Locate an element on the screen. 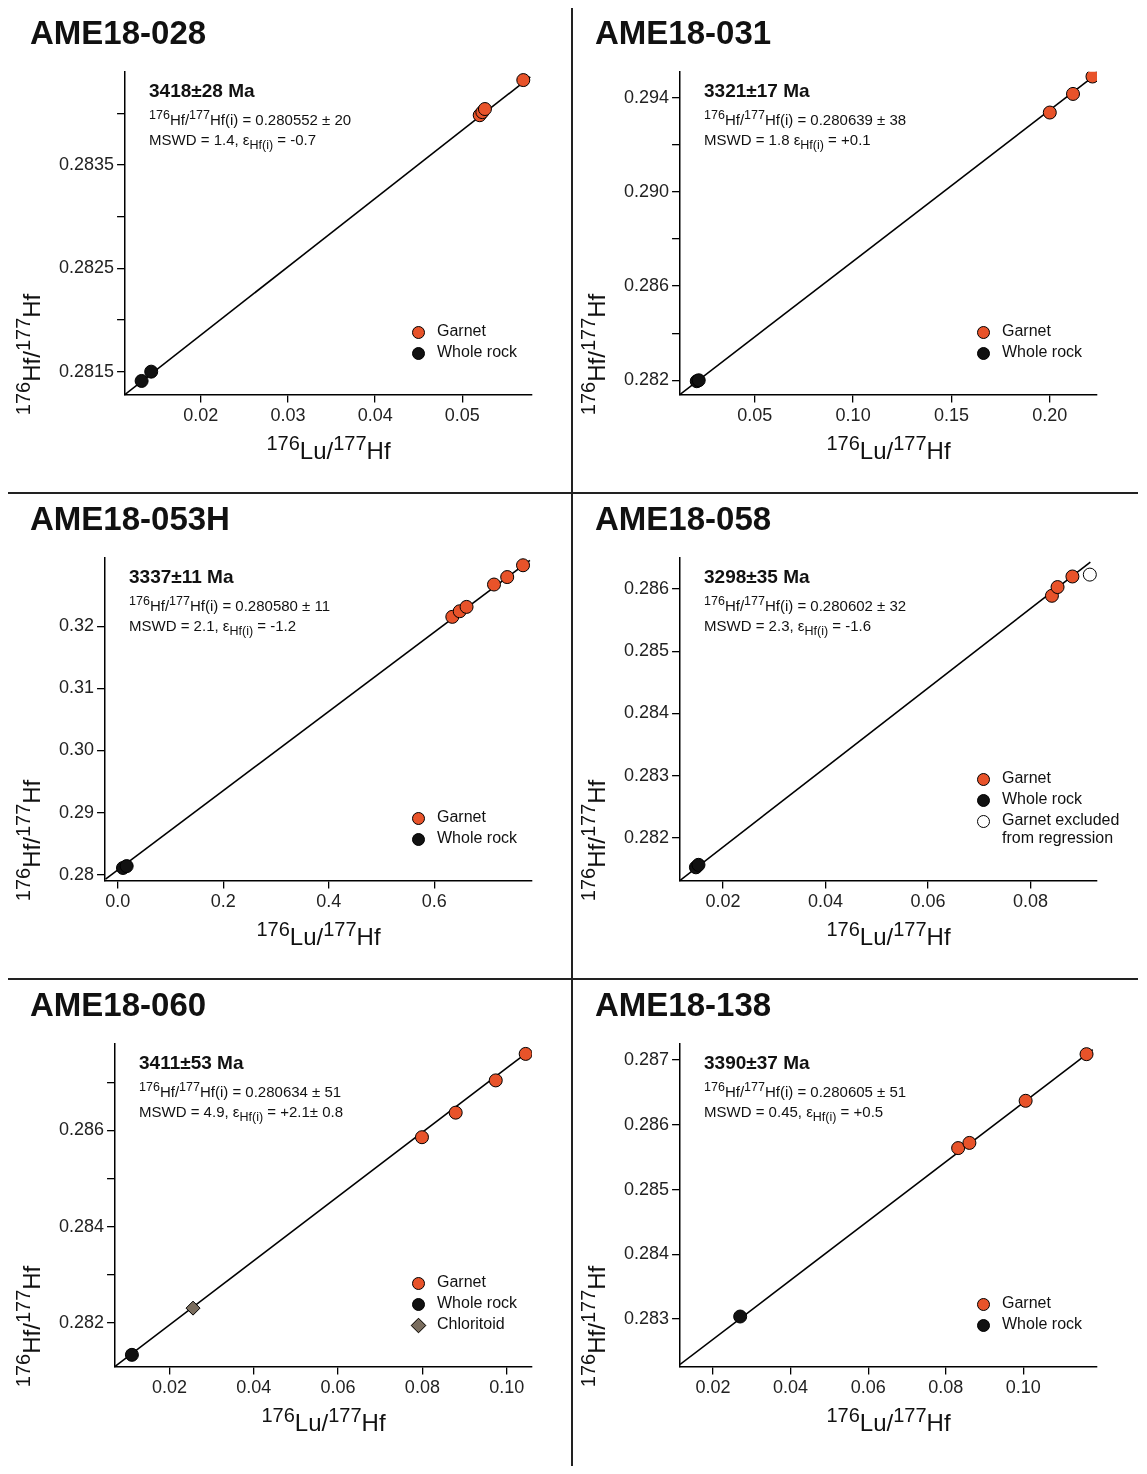 The height and width of the screenshot is (1474, 1147). annotation: $^{176}$Hf/$^{177}$Hf(i) = 0.280602 ± 32 is located at coordinates (805, 603).